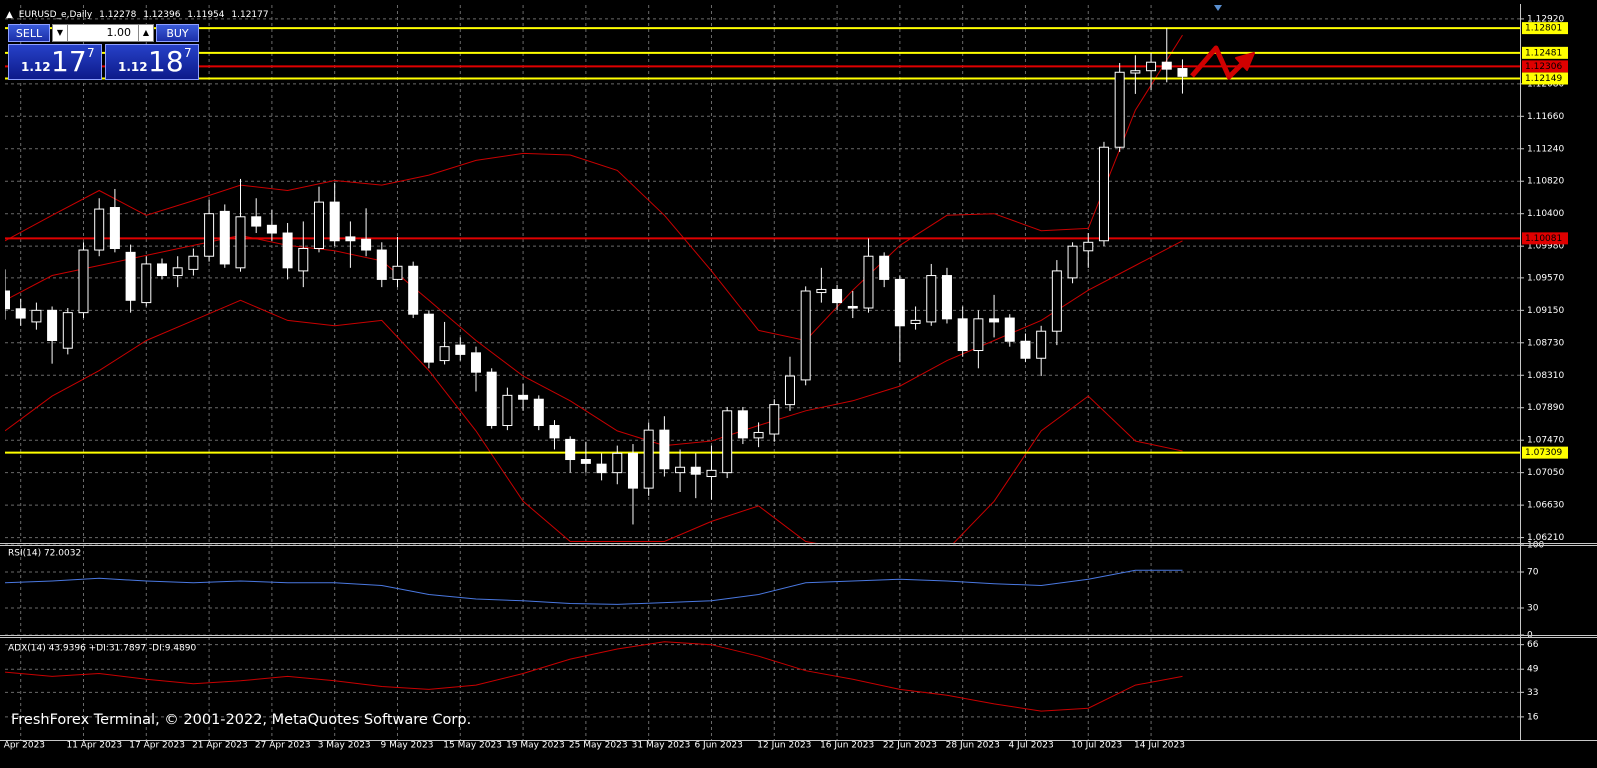  Describe the element at coordinates (188, 53) in the screenshot. I see `ask-point: 7` at that location.